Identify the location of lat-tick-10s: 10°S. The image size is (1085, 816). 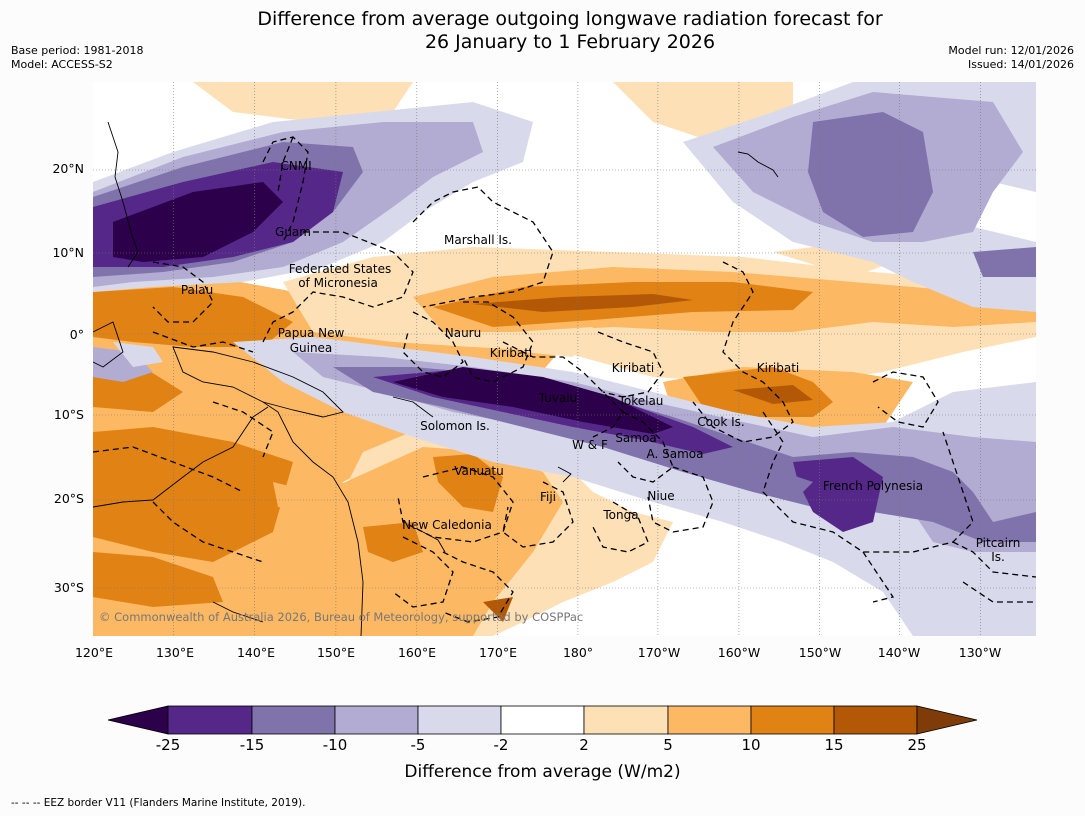
(68, 414).